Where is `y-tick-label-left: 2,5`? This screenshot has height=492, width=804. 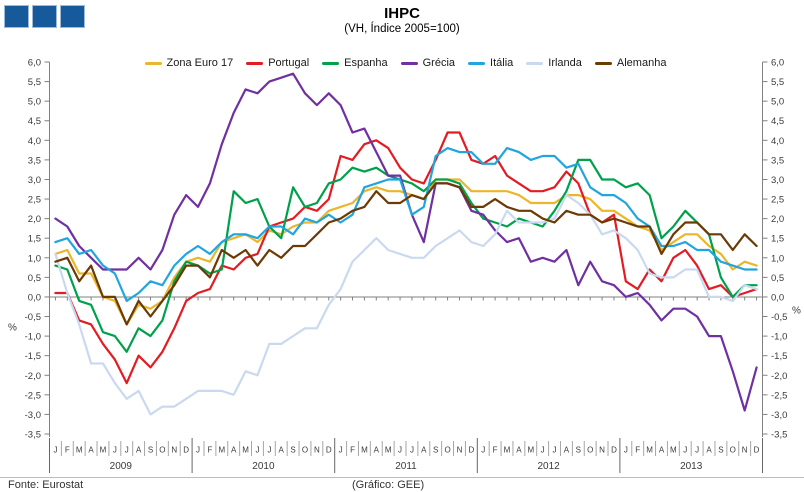
y-tick-label-left: 2,5 is located at coordinates (34, 200).